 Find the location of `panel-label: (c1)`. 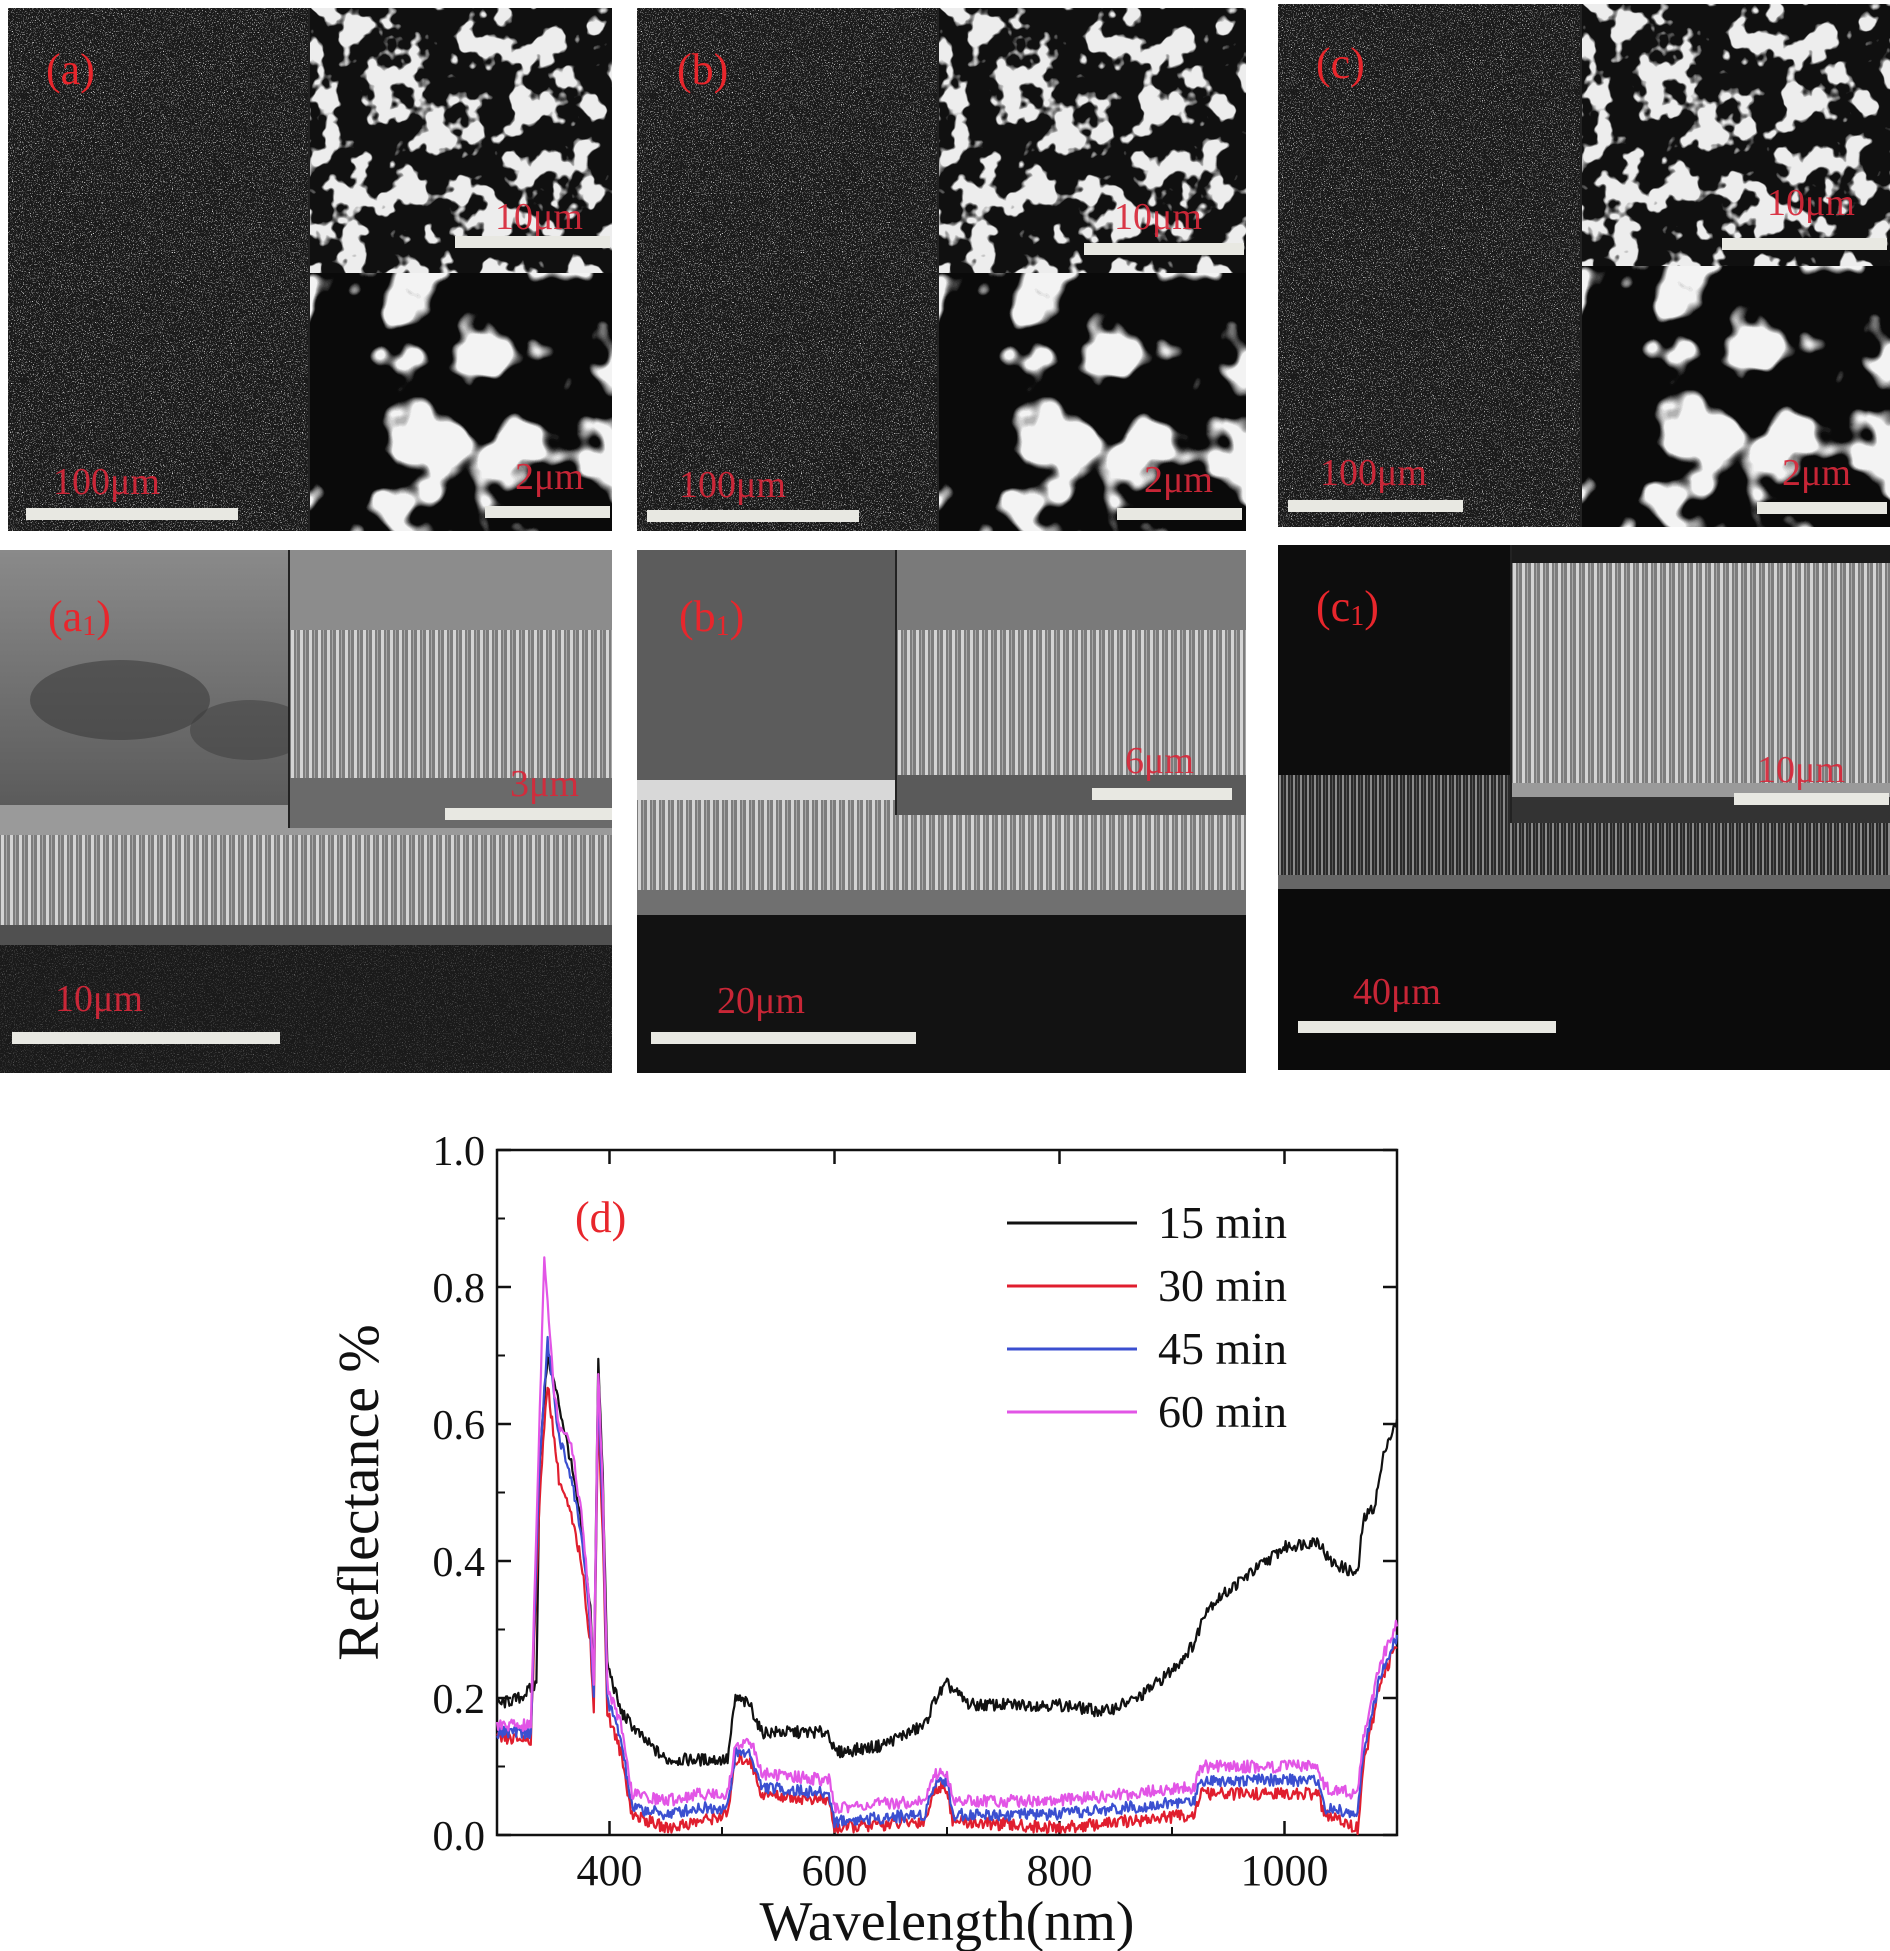

panel-label: (c1) is located at coordinates (1347, 607).